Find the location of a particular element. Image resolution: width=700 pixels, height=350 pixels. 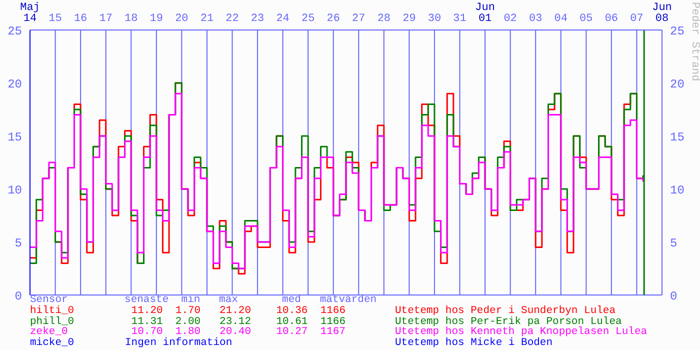

x-tick-label: 04 is located at coordinates (561, 19).